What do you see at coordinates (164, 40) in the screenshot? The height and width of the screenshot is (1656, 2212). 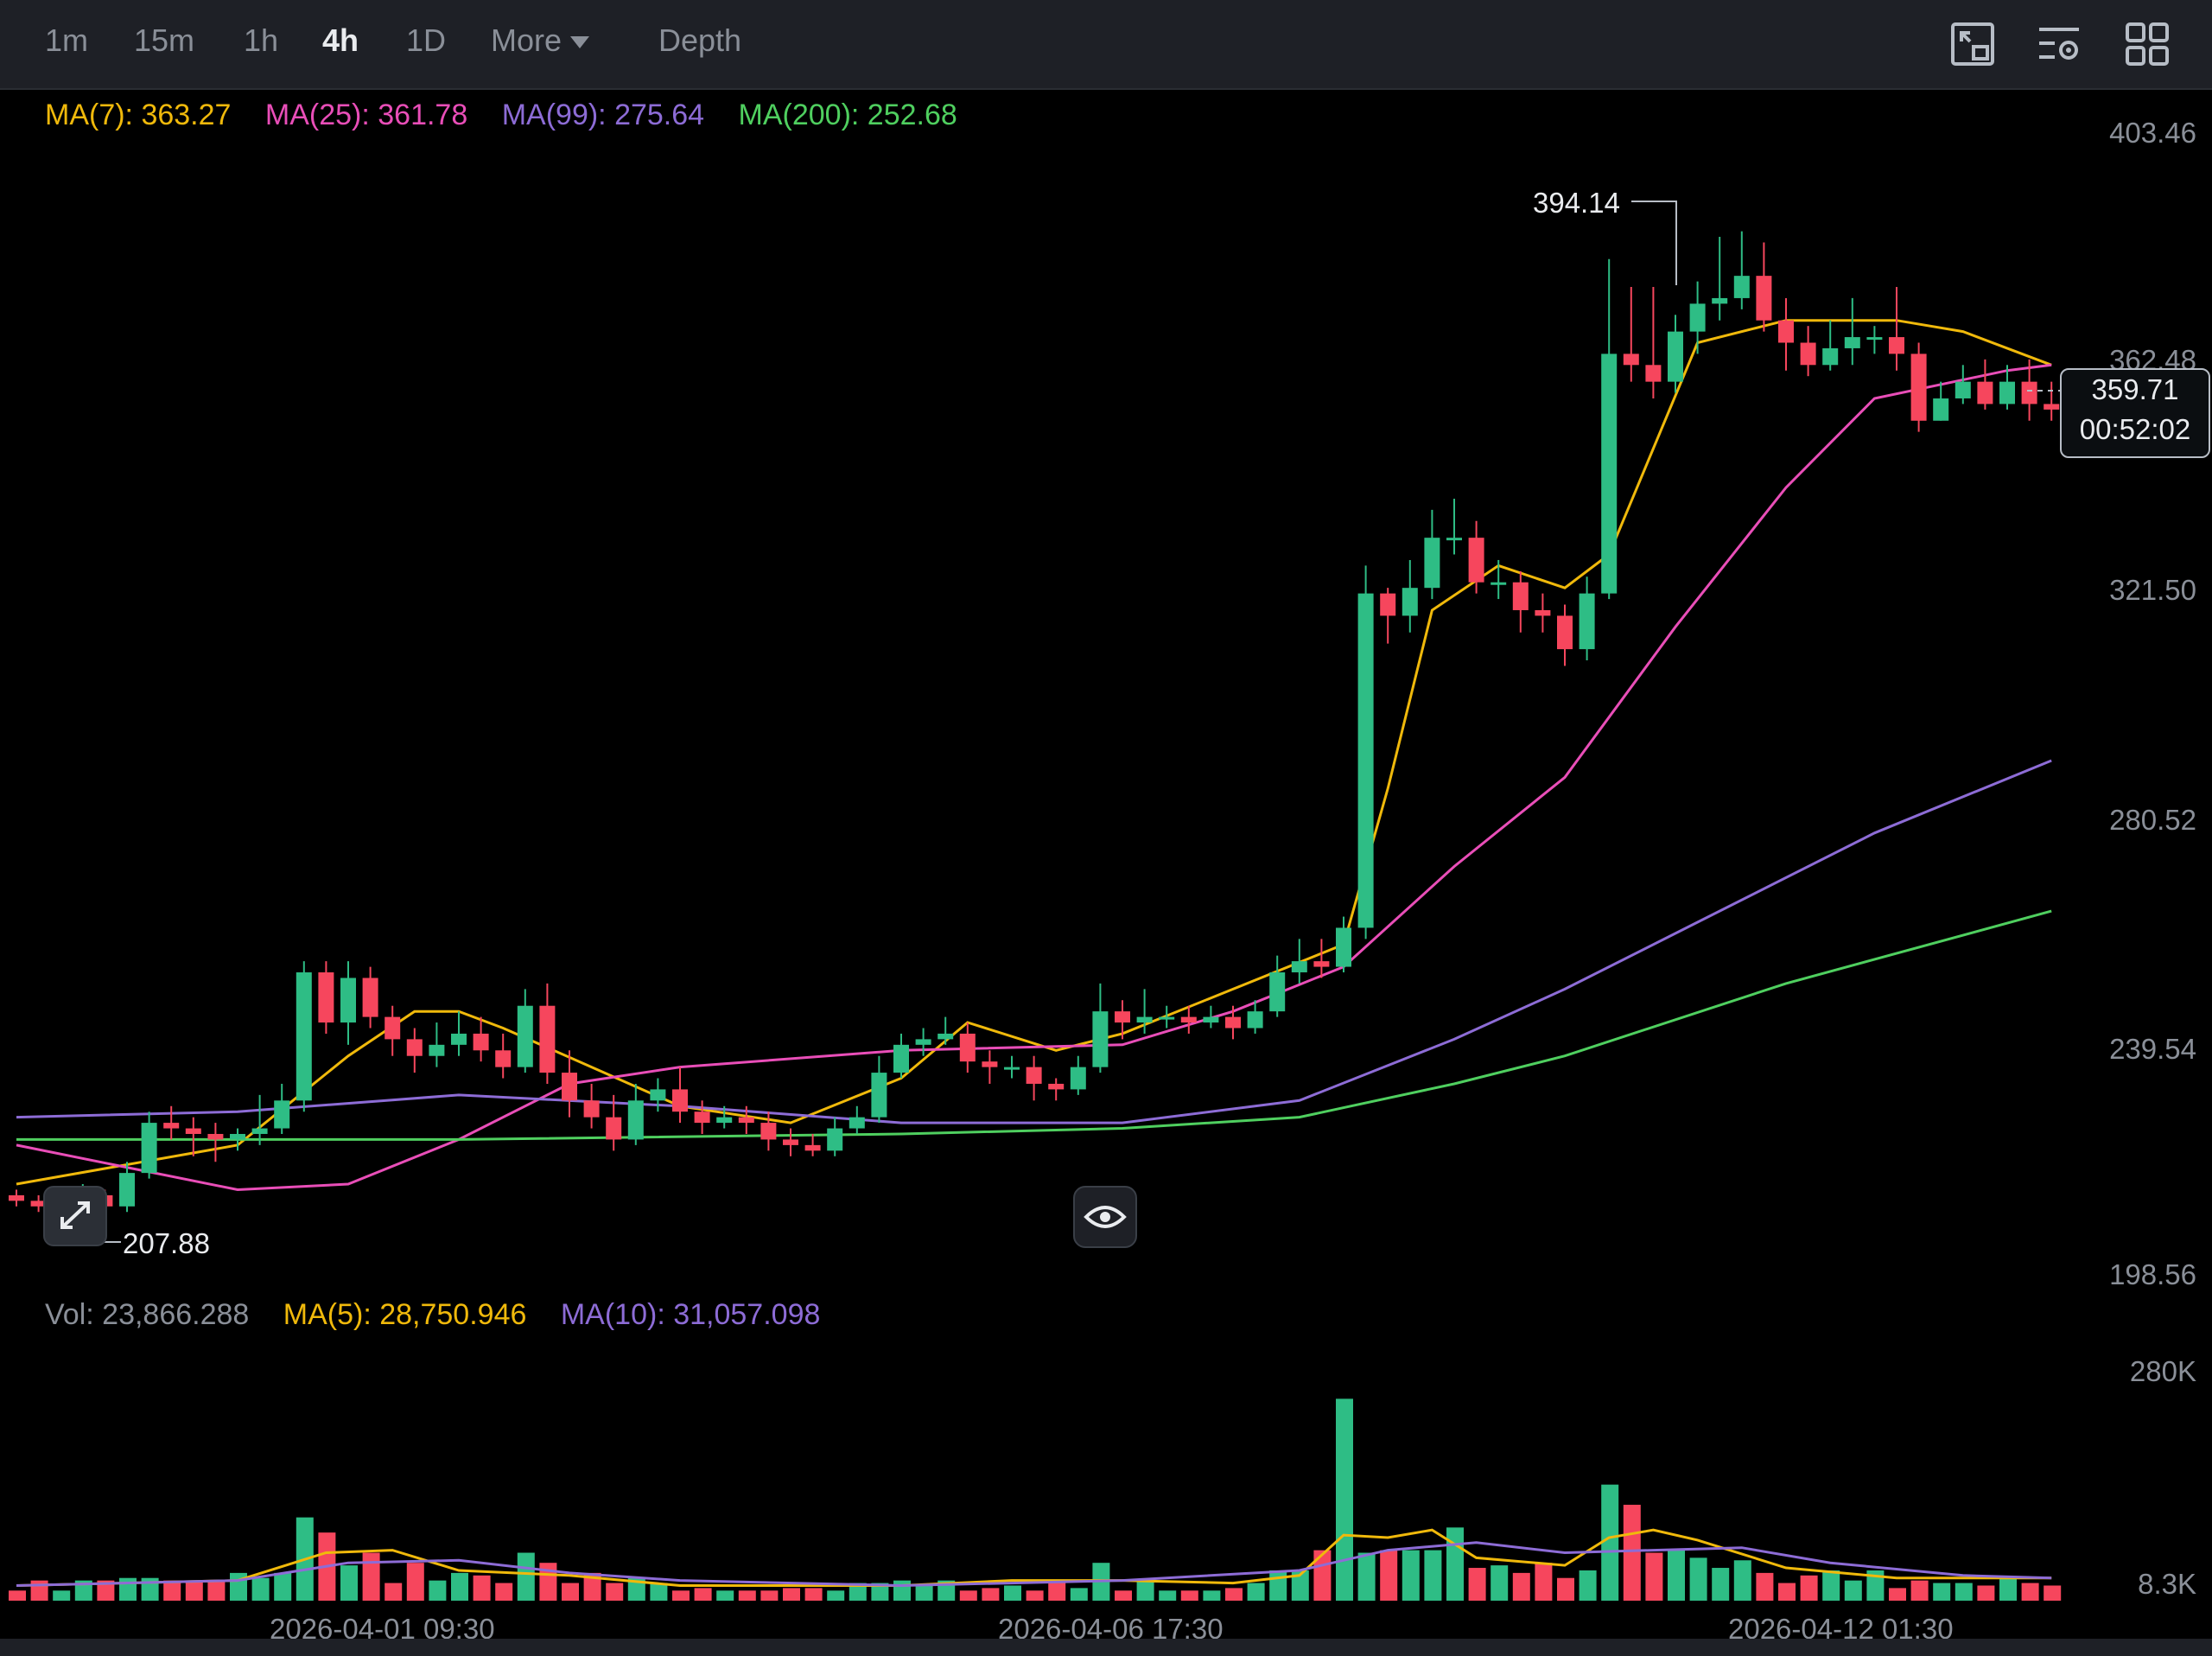 I see `timeframe-15m: 15m` at bounding box center [164, 40].